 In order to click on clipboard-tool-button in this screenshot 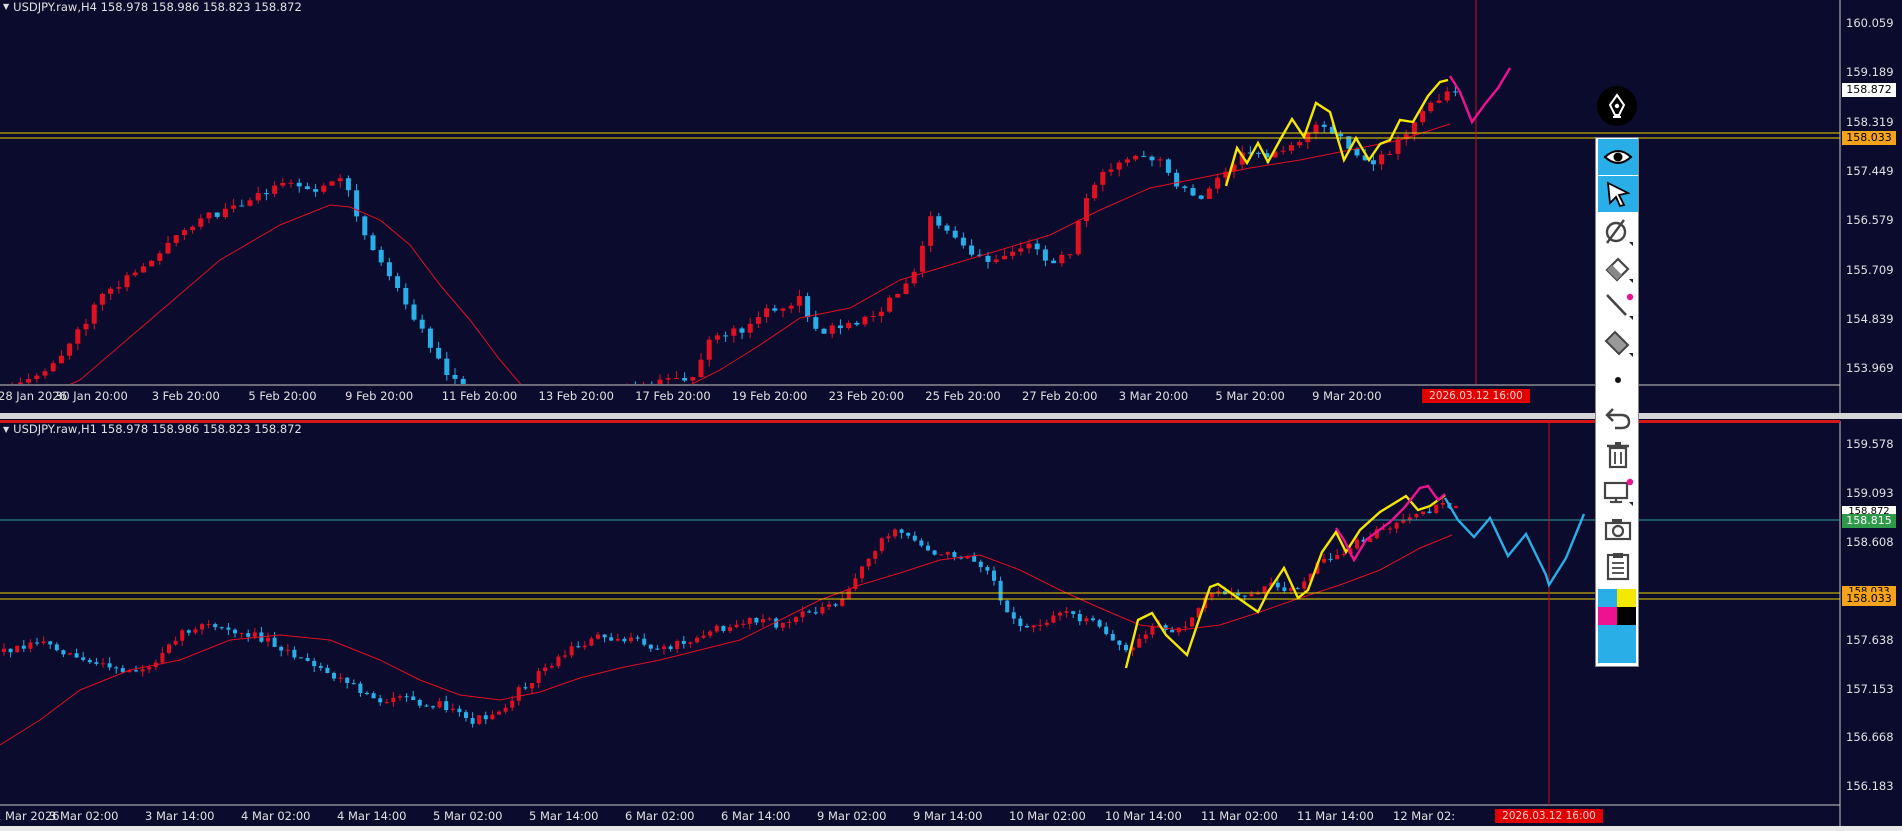, I will do `click(1618, 566)`.